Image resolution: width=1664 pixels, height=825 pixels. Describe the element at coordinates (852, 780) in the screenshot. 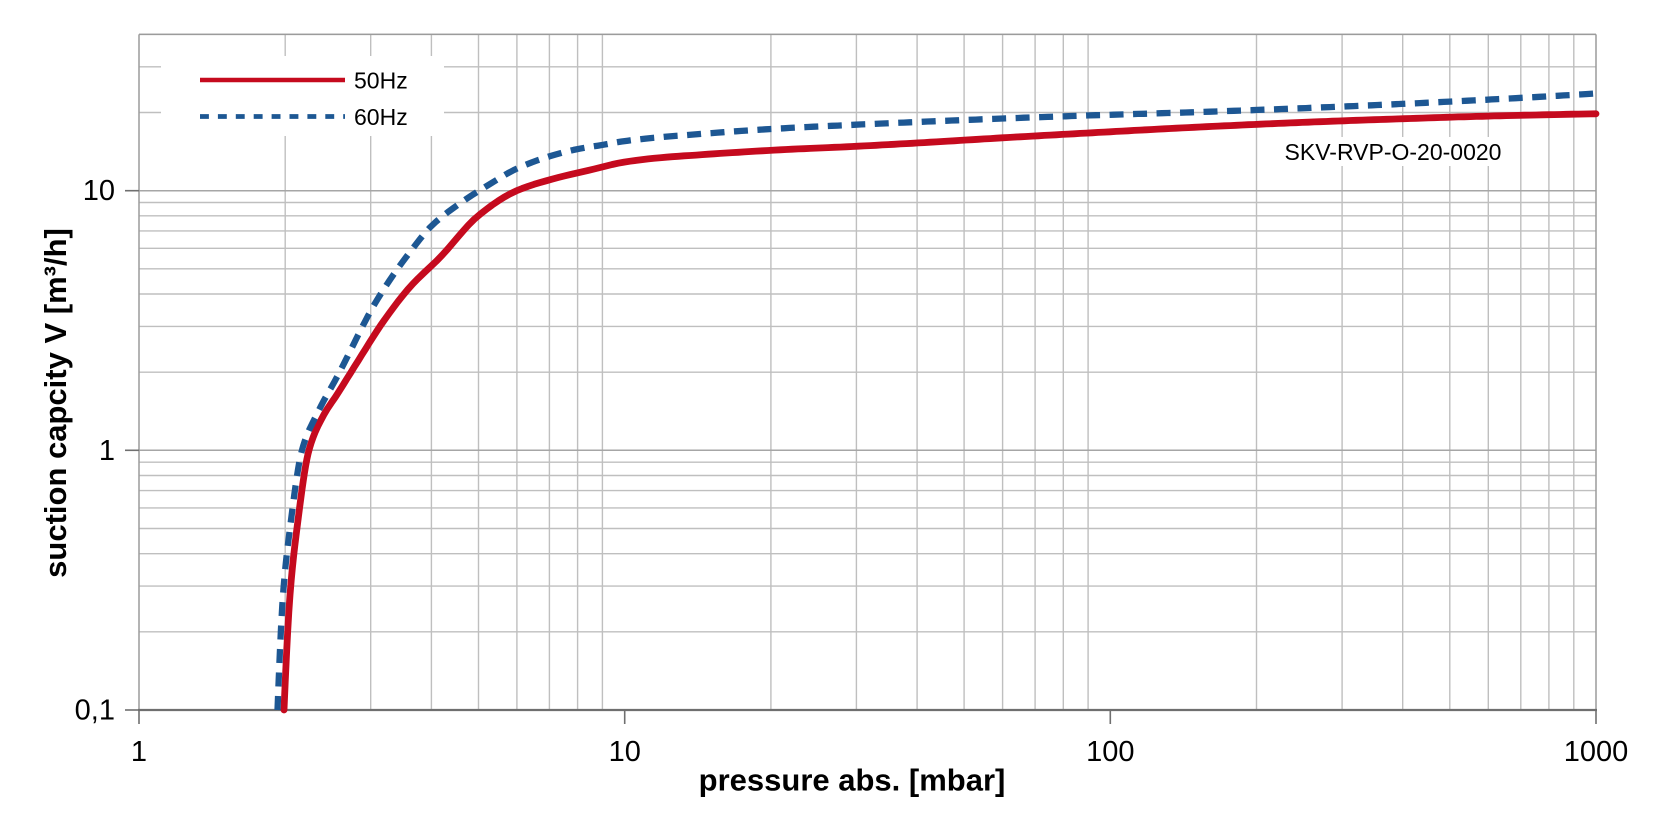

I see `svg-text: pressure abs. [mbar]` at that location.